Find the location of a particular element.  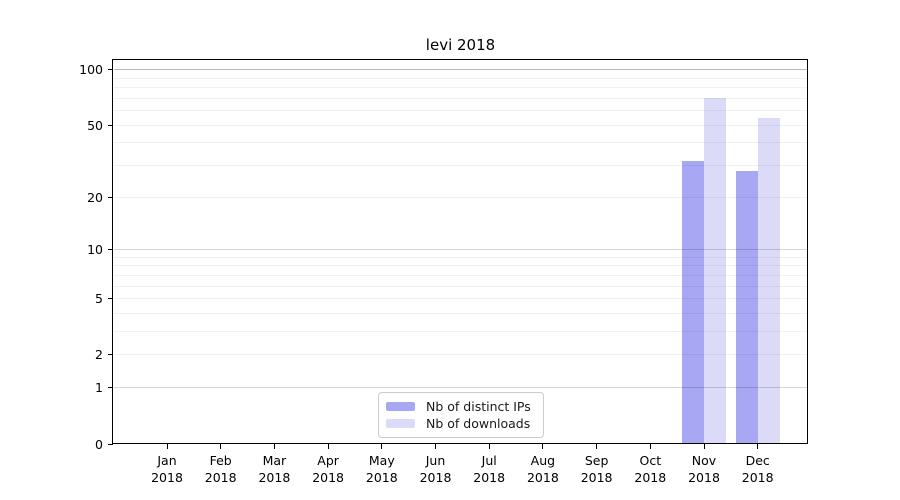

x-tick-month: Mar is located at coordinates (274, 460).